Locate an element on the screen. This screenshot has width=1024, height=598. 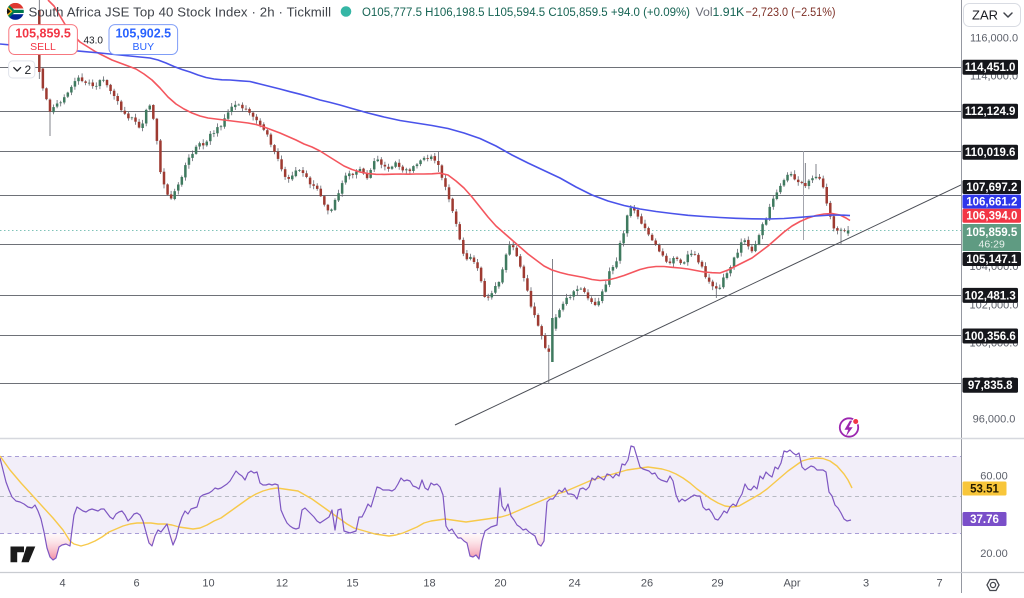
svg-text: 106,661.2 is located at coordinates (991, 203).